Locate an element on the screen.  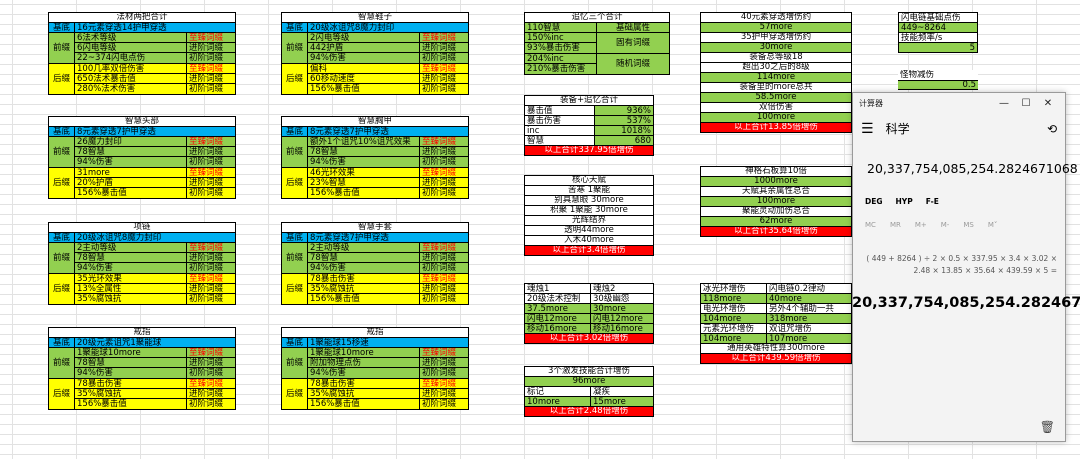
equip-cell: 暴击伤害 is located at coordinates (560, 120).